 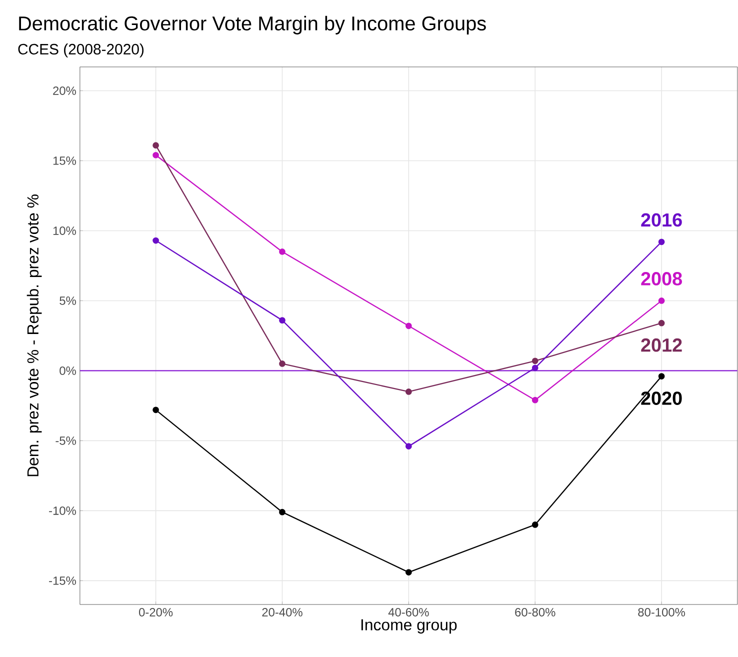 What do you see at coordinates (282, 612) in the screenshot?
I see `x-tick-label: 20-40%` at bounding box center [282, 612].